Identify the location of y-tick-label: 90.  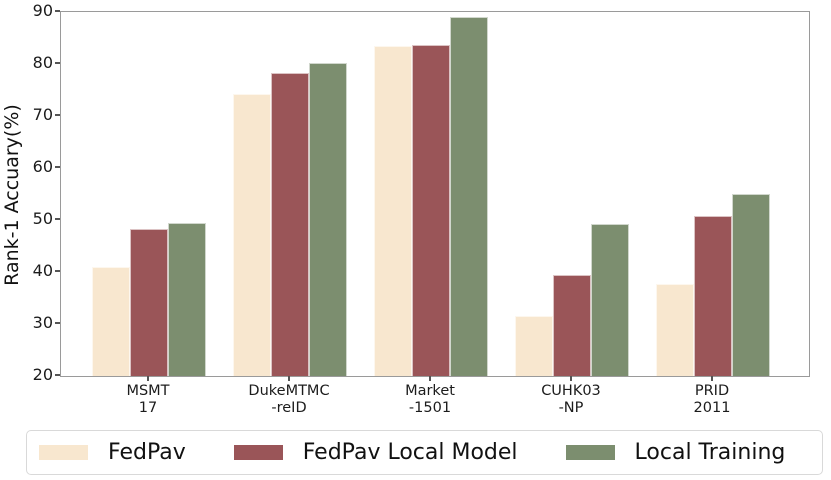
(42, 10).